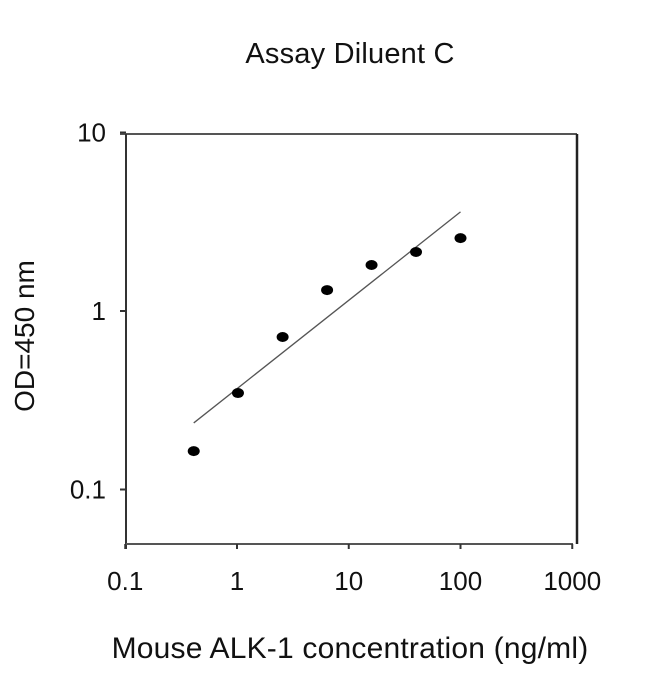 The image size is (650, 674). I want to click on x-tick-label: 1000, so click(572, 581).